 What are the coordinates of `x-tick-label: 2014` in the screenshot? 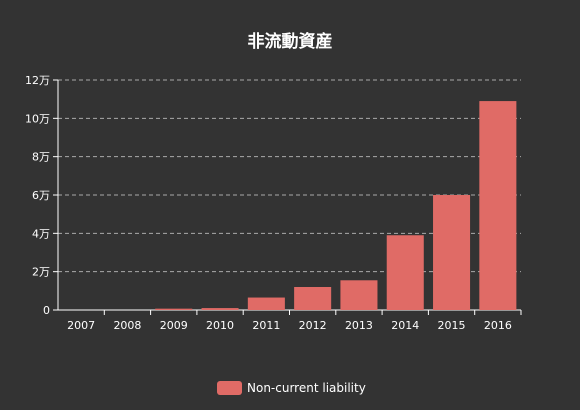 It's located at (405, 325).